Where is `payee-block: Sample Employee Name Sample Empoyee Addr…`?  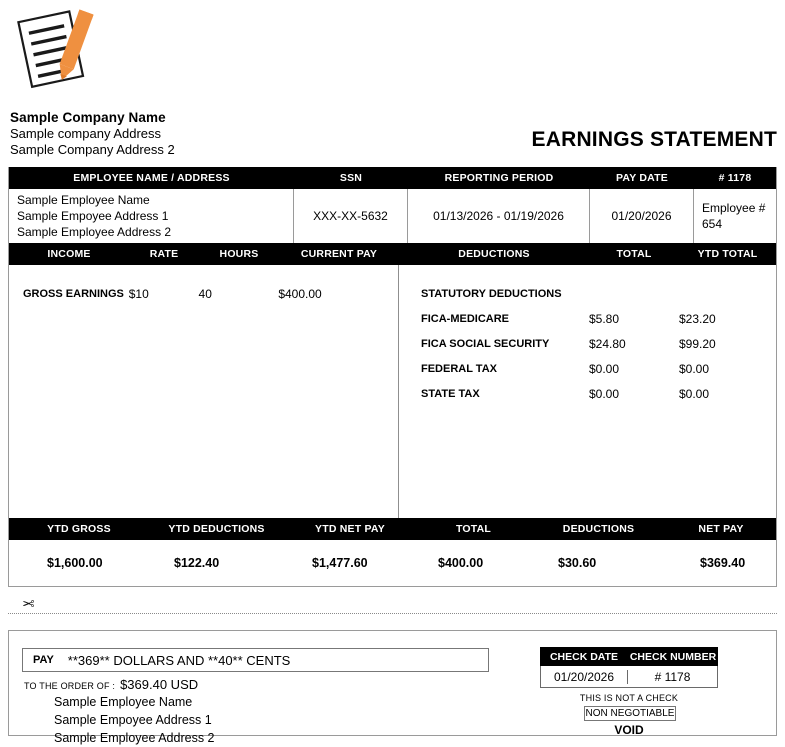 payee-block: Sample Employee Name Sample Empoyee Addr… is located at coordinates (134, 720).